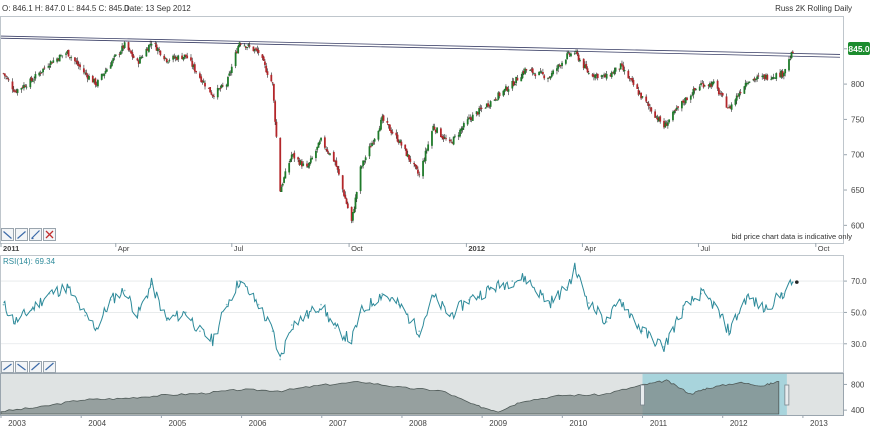 The image size is (880, 428). Describe the element at coordinates (858, 155) in the screenshot. I see `price-y-tick-label: 700` at that location.